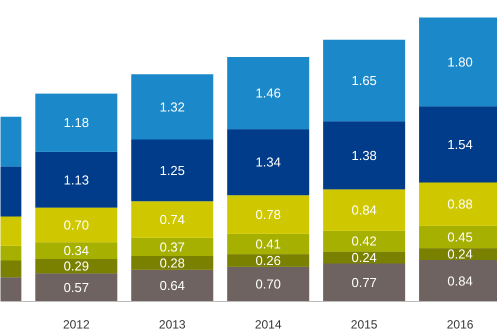  I want to click on data-label: 1.65, so click(364, 80).